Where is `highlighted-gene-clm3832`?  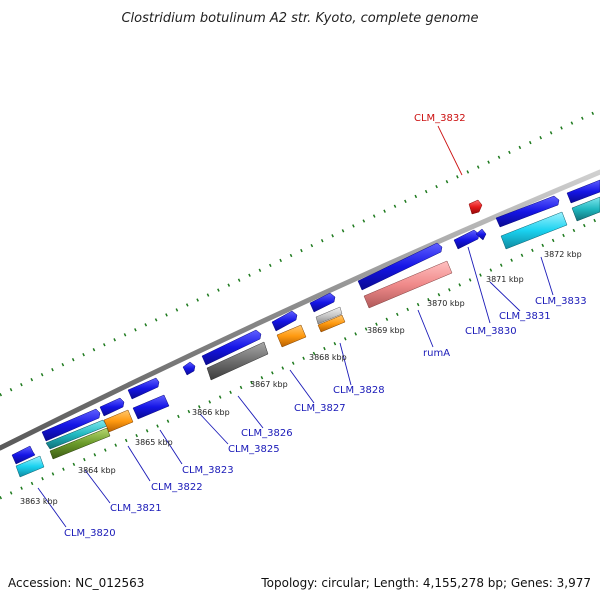 highlighted-gene-clm3832 is located at coordinates (475, 207).